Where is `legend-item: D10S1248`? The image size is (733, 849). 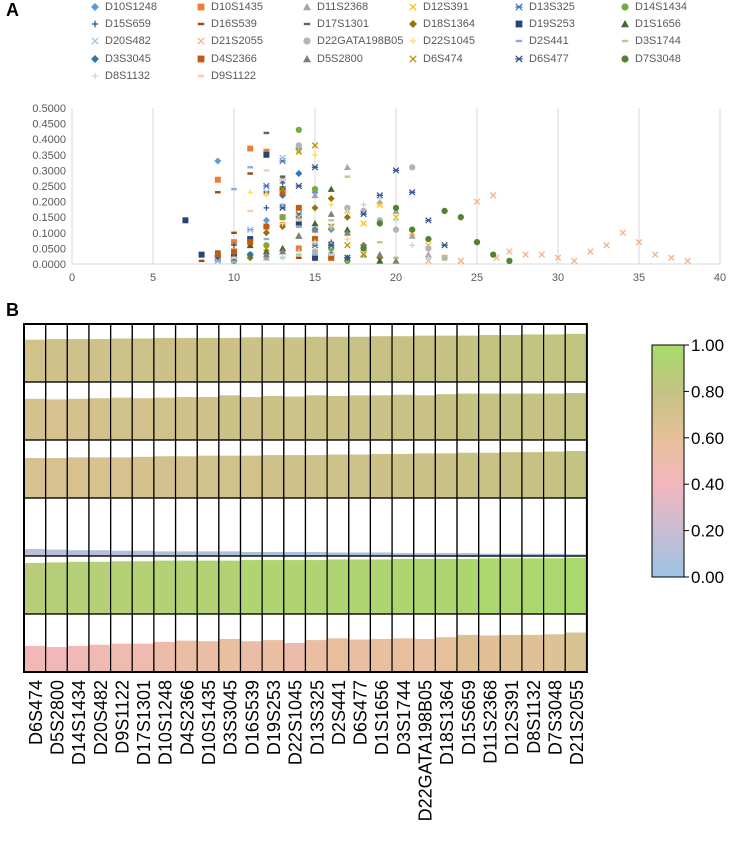 legend-item: D10S1248 is located at coordinates (122, 7).